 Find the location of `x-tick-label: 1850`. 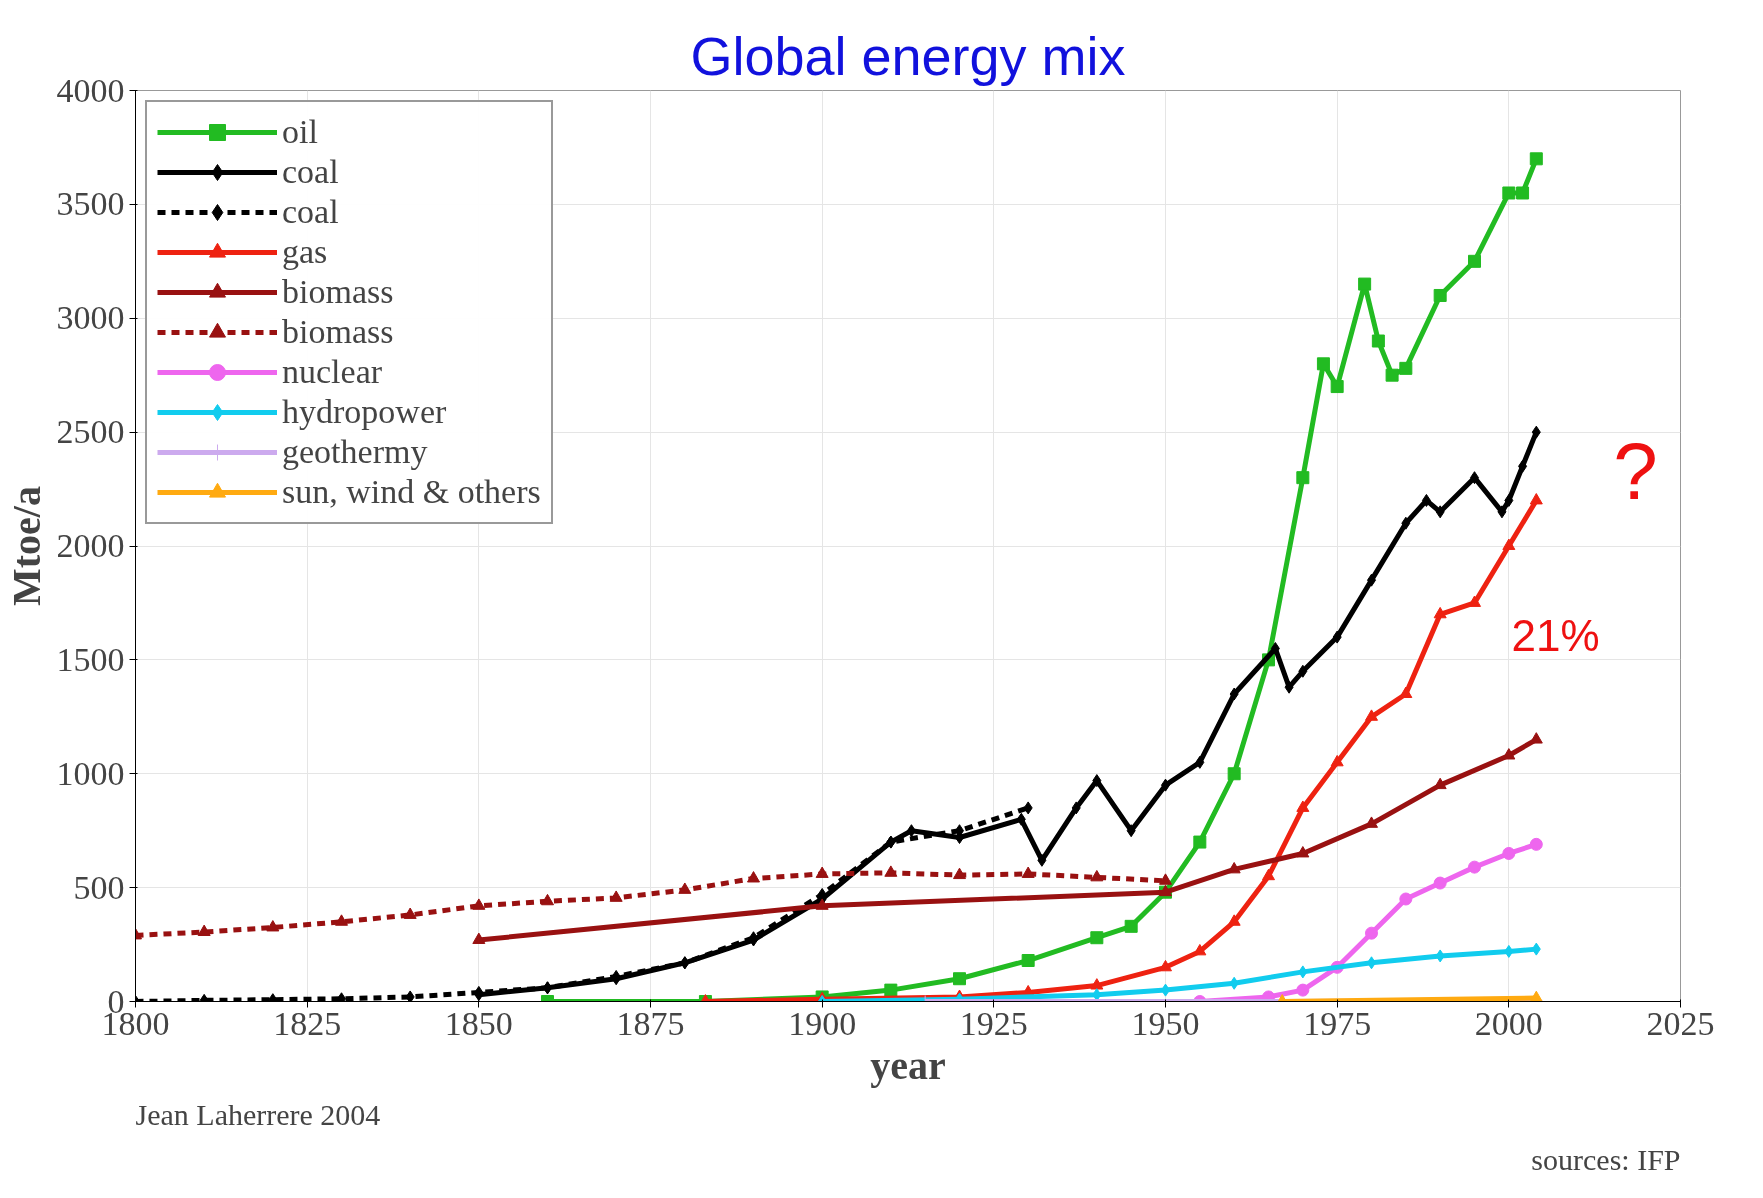

x-tick-label: 1850 is located at coordinates (478, 1023).